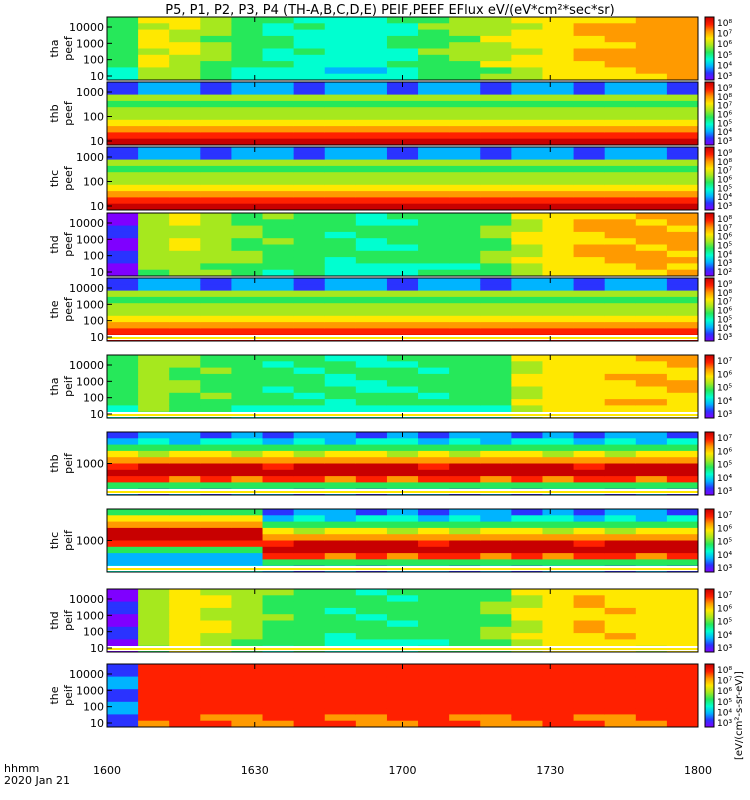 This screenshot has height=800, width=750. Describe the element at coordinates (709, 48) in the screenshot. I see `colorbar` at that location.